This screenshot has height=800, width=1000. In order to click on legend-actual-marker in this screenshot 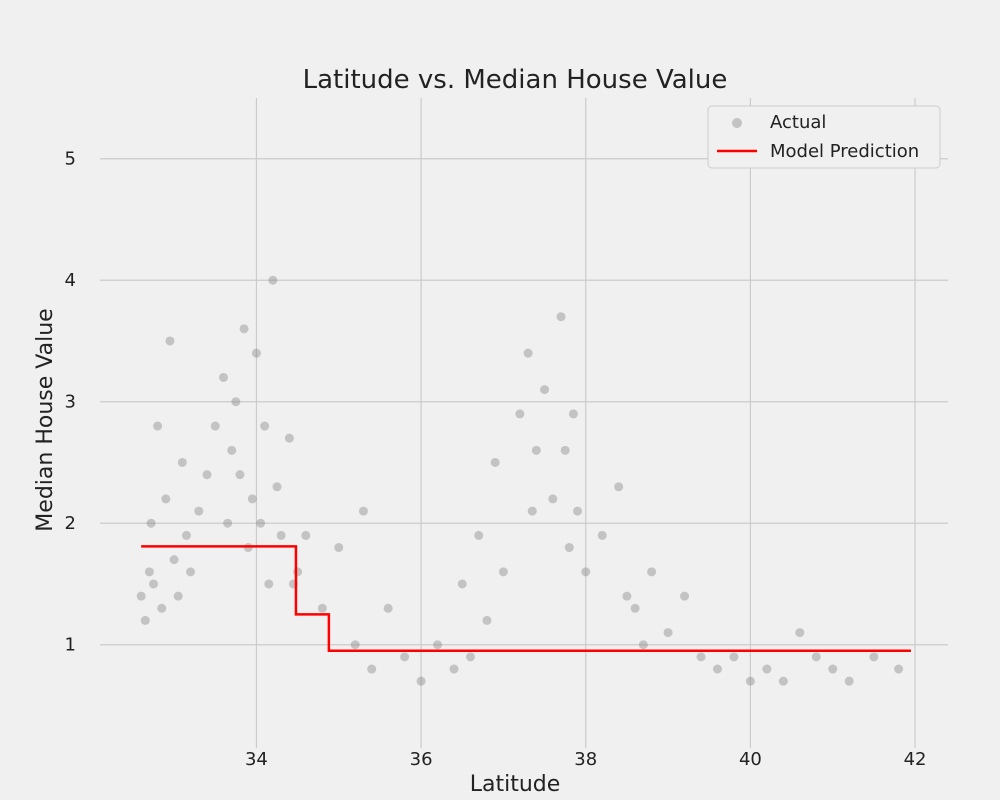, I will do `click(737, 123)`.